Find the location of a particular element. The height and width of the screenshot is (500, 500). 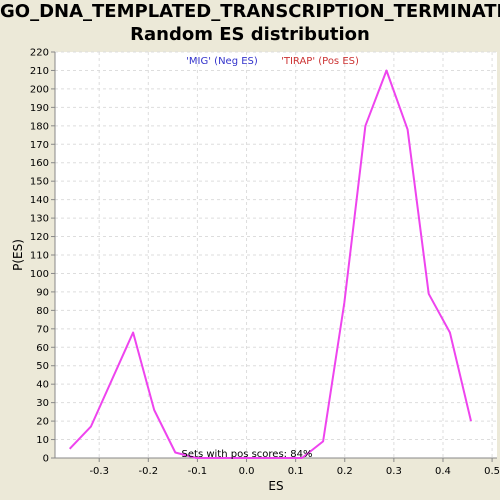

y-tick-label: 180 is located at coordinates (39, 126).